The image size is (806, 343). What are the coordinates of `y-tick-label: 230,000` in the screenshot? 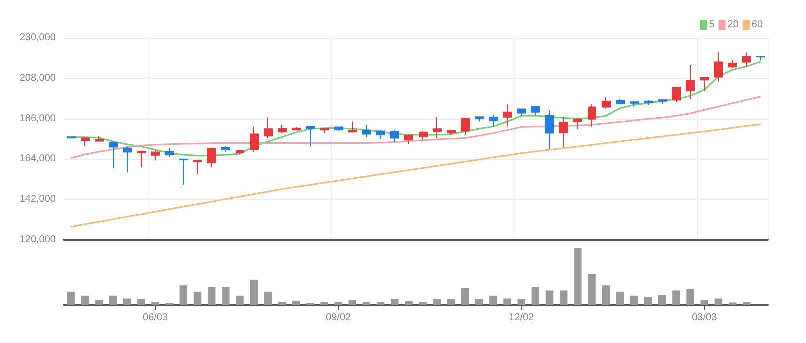 It's located at (38, 38).